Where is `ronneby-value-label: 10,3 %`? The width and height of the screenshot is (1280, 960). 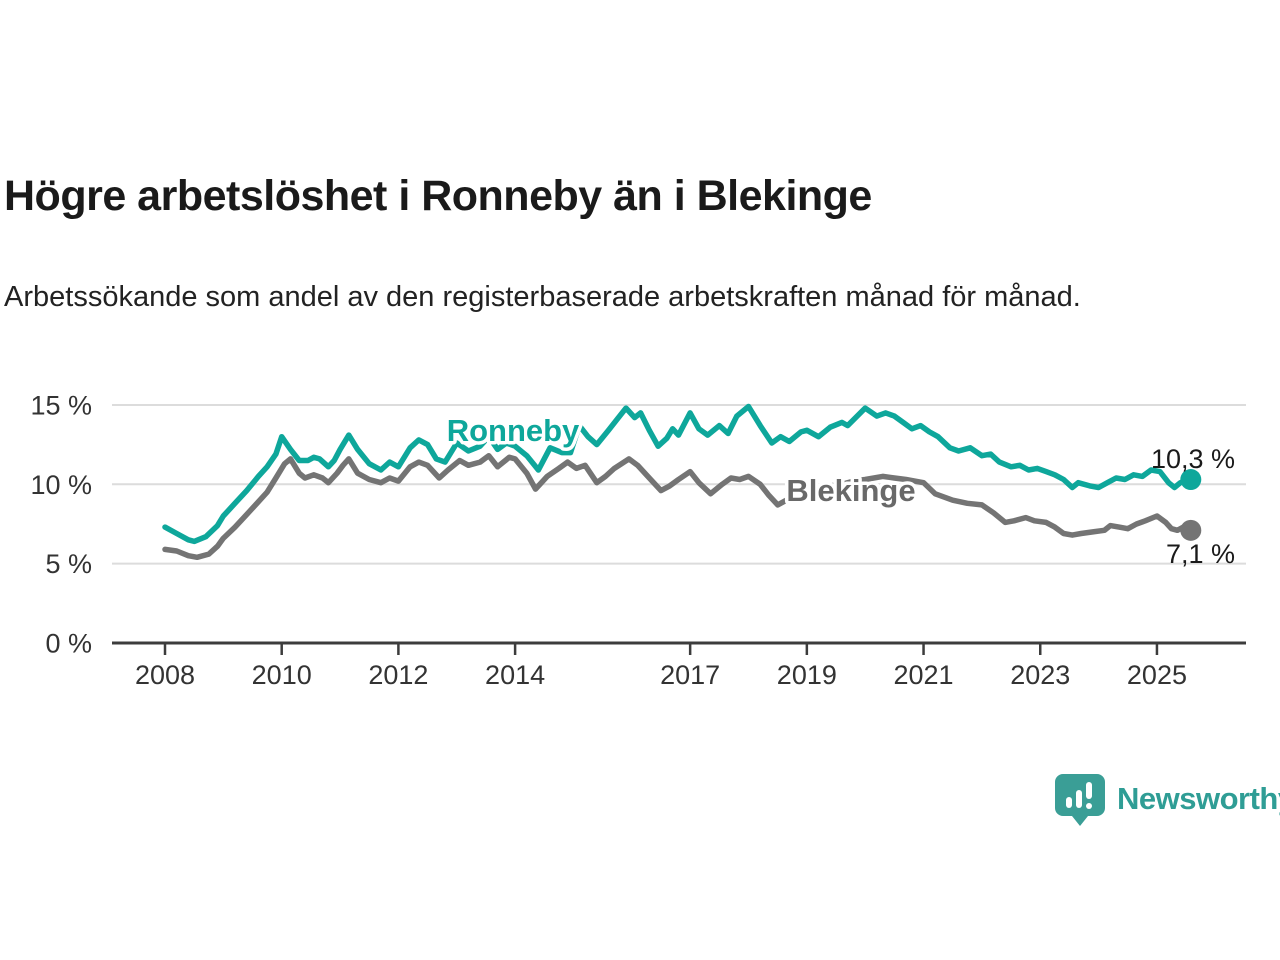
ronneby-value-label: 10,3 % is located at coordinates (1193, 459).